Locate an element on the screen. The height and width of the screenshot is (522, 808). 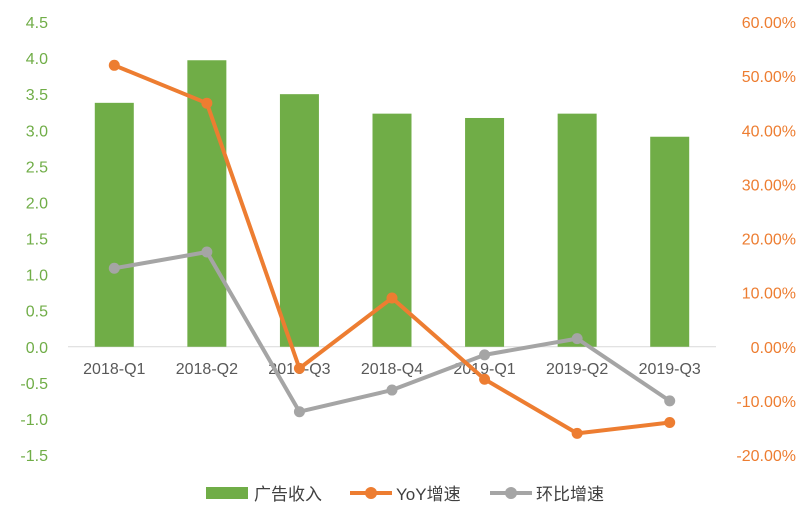
point-yoy-2019-Q3 is located at coordinates (670, 423).